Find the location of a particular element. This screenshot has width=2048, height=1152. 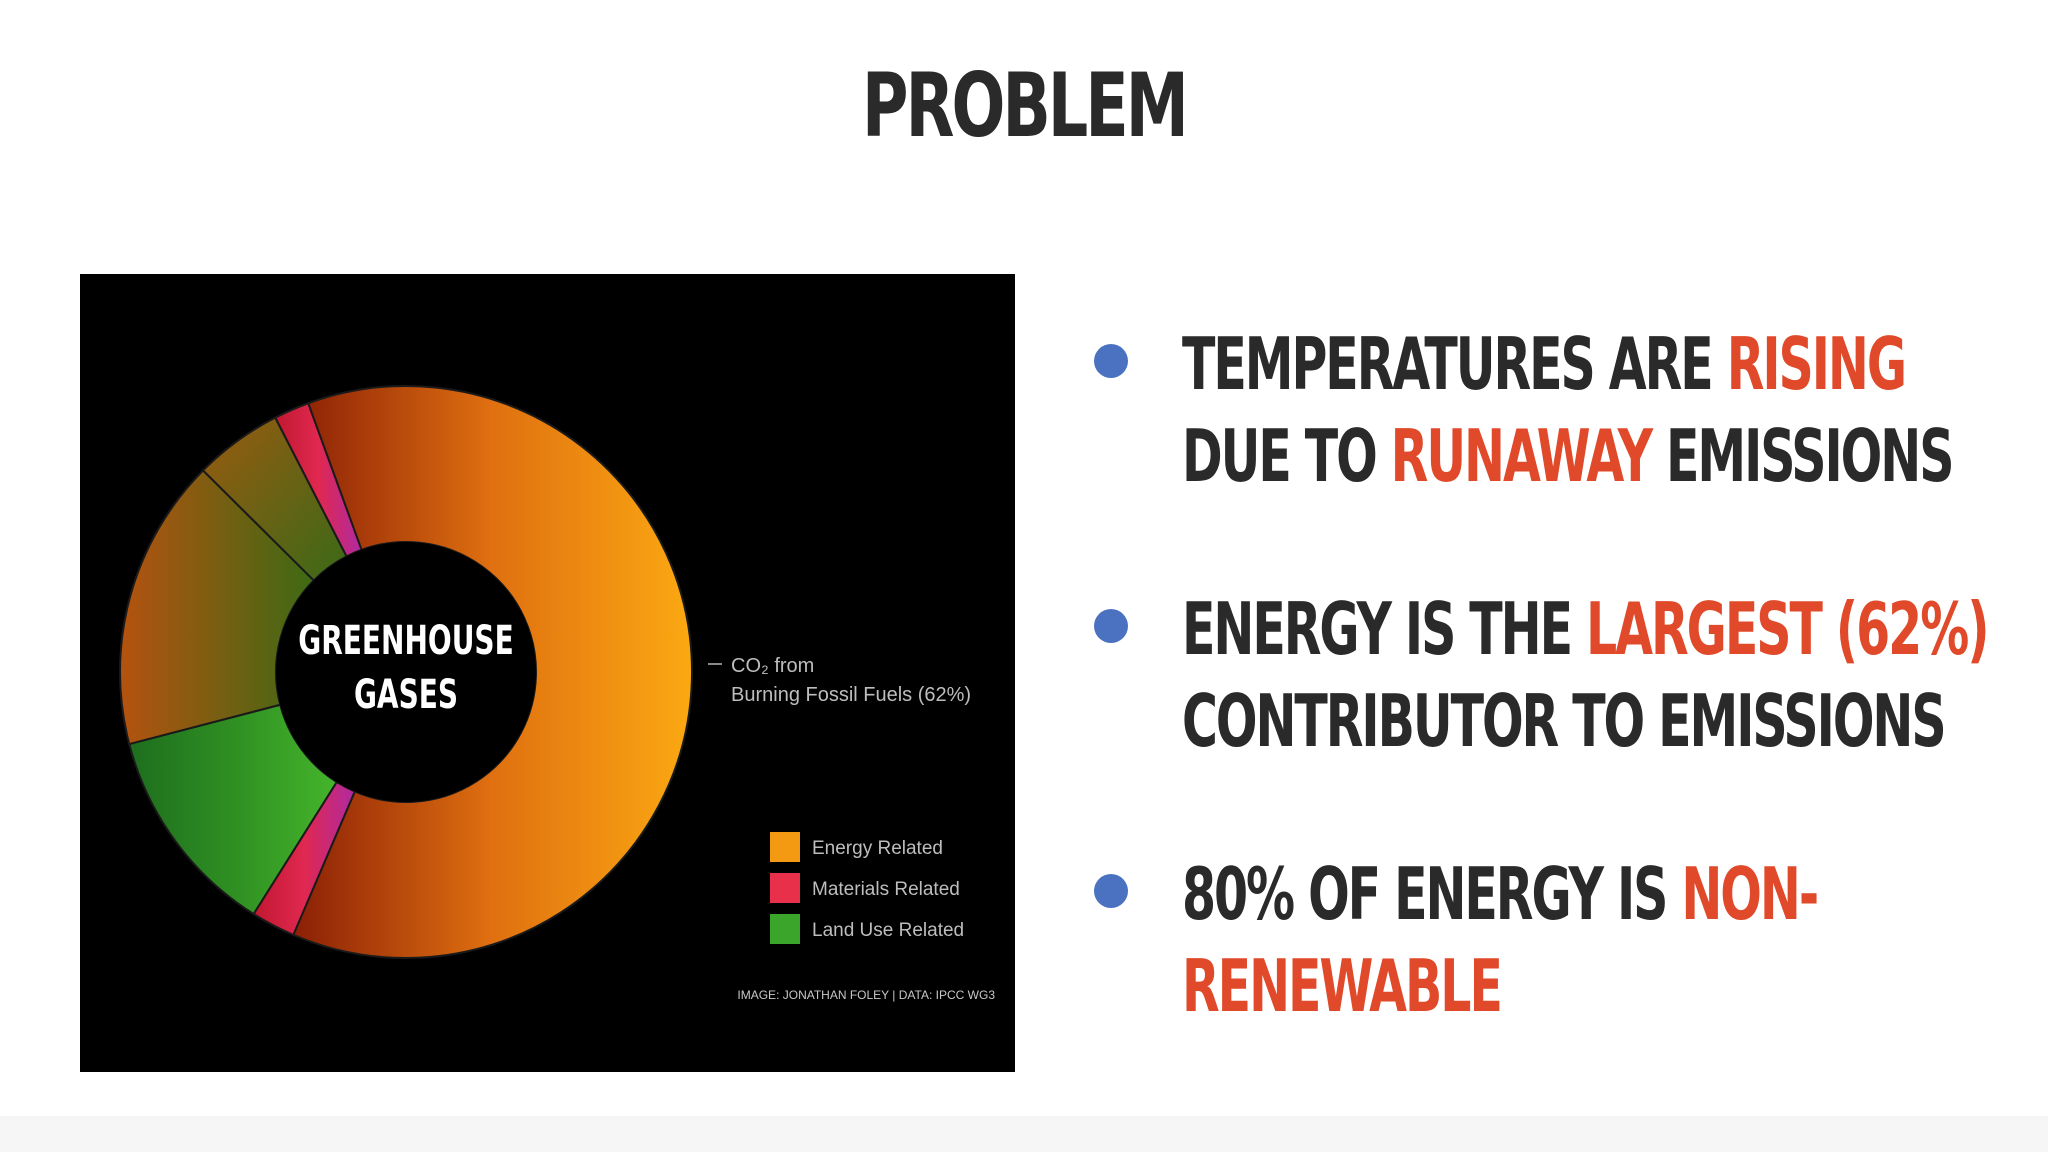

bullet-segment: EMISSIONS is located at coordinates (1802, 456).